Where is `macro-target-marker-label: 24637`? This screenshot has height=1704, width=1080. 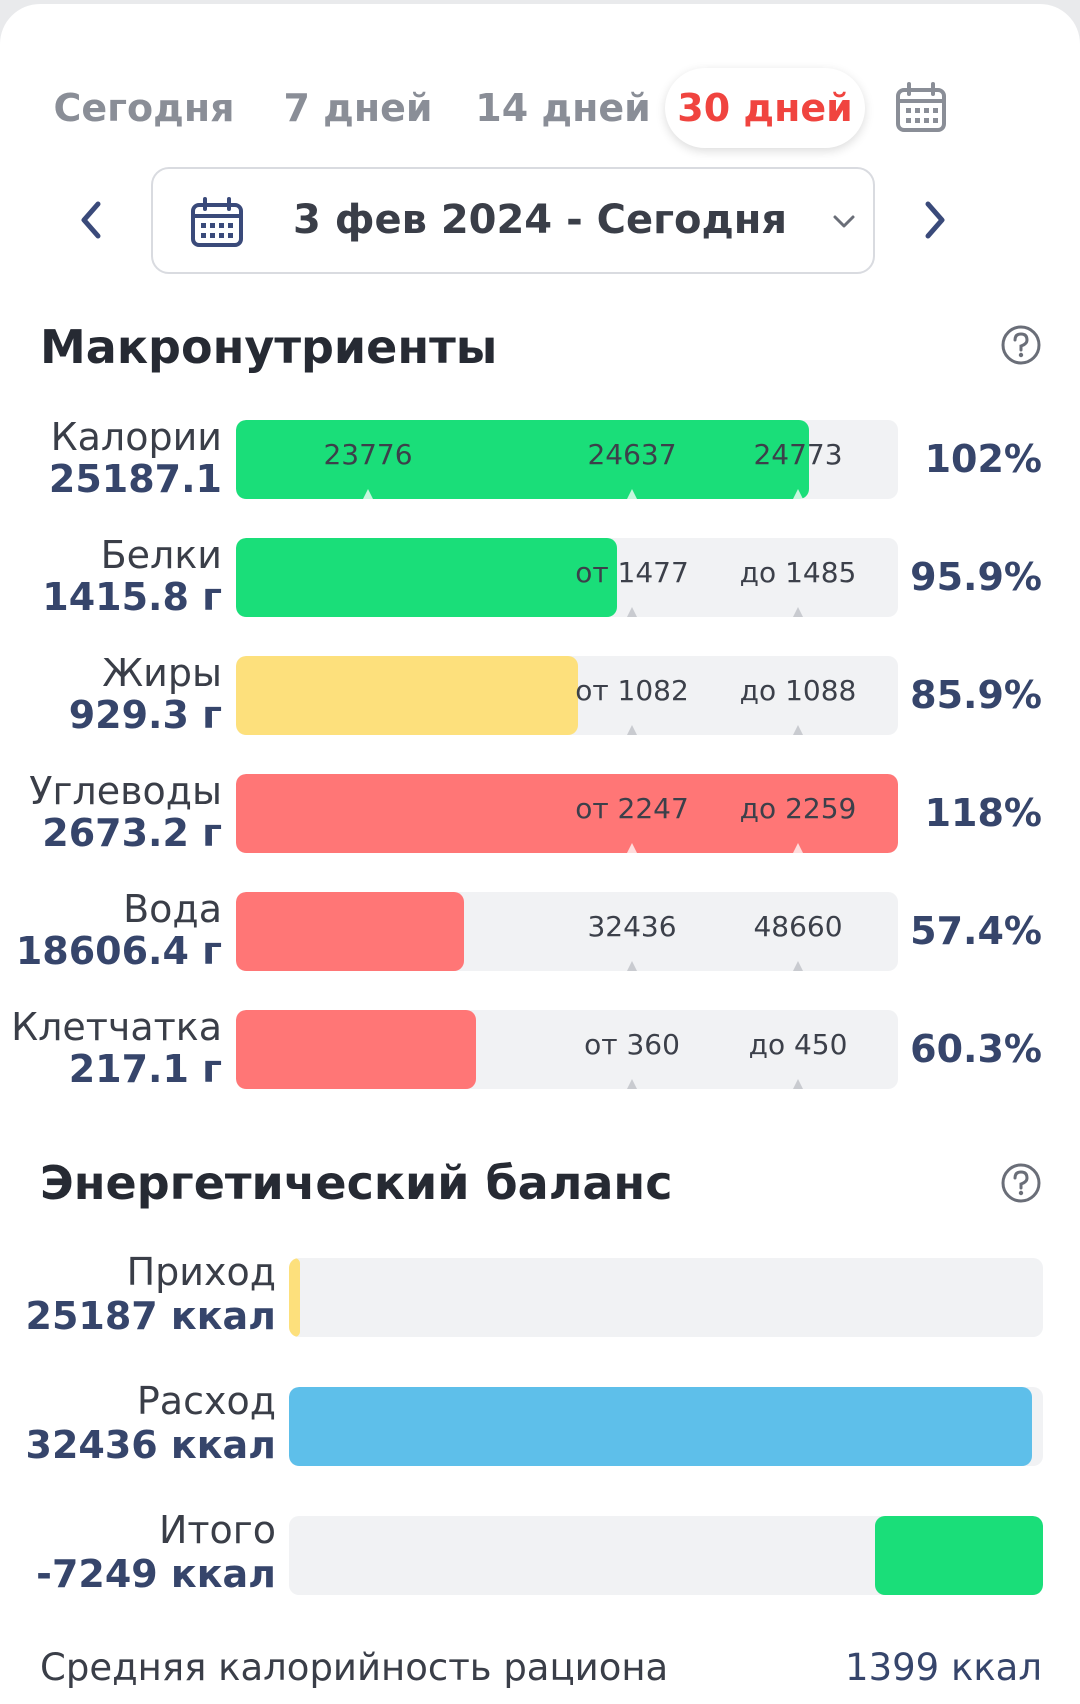 macro-target-marker-label: 24637 is located at coordinates (632, 454).